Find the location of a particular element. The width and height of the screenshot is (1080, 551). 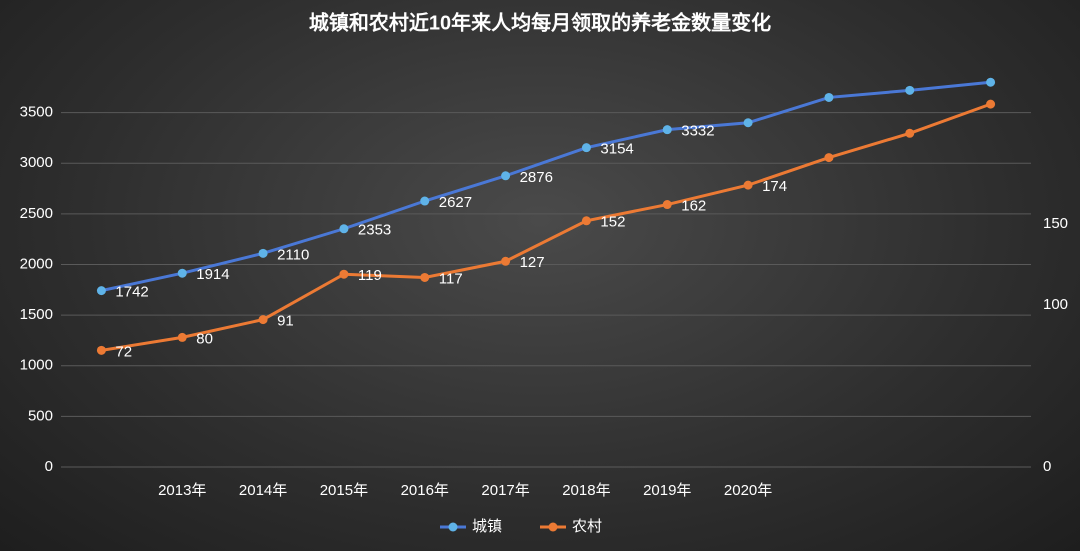

y2-tick-label: 0 is located at coordinates (1047, 466).